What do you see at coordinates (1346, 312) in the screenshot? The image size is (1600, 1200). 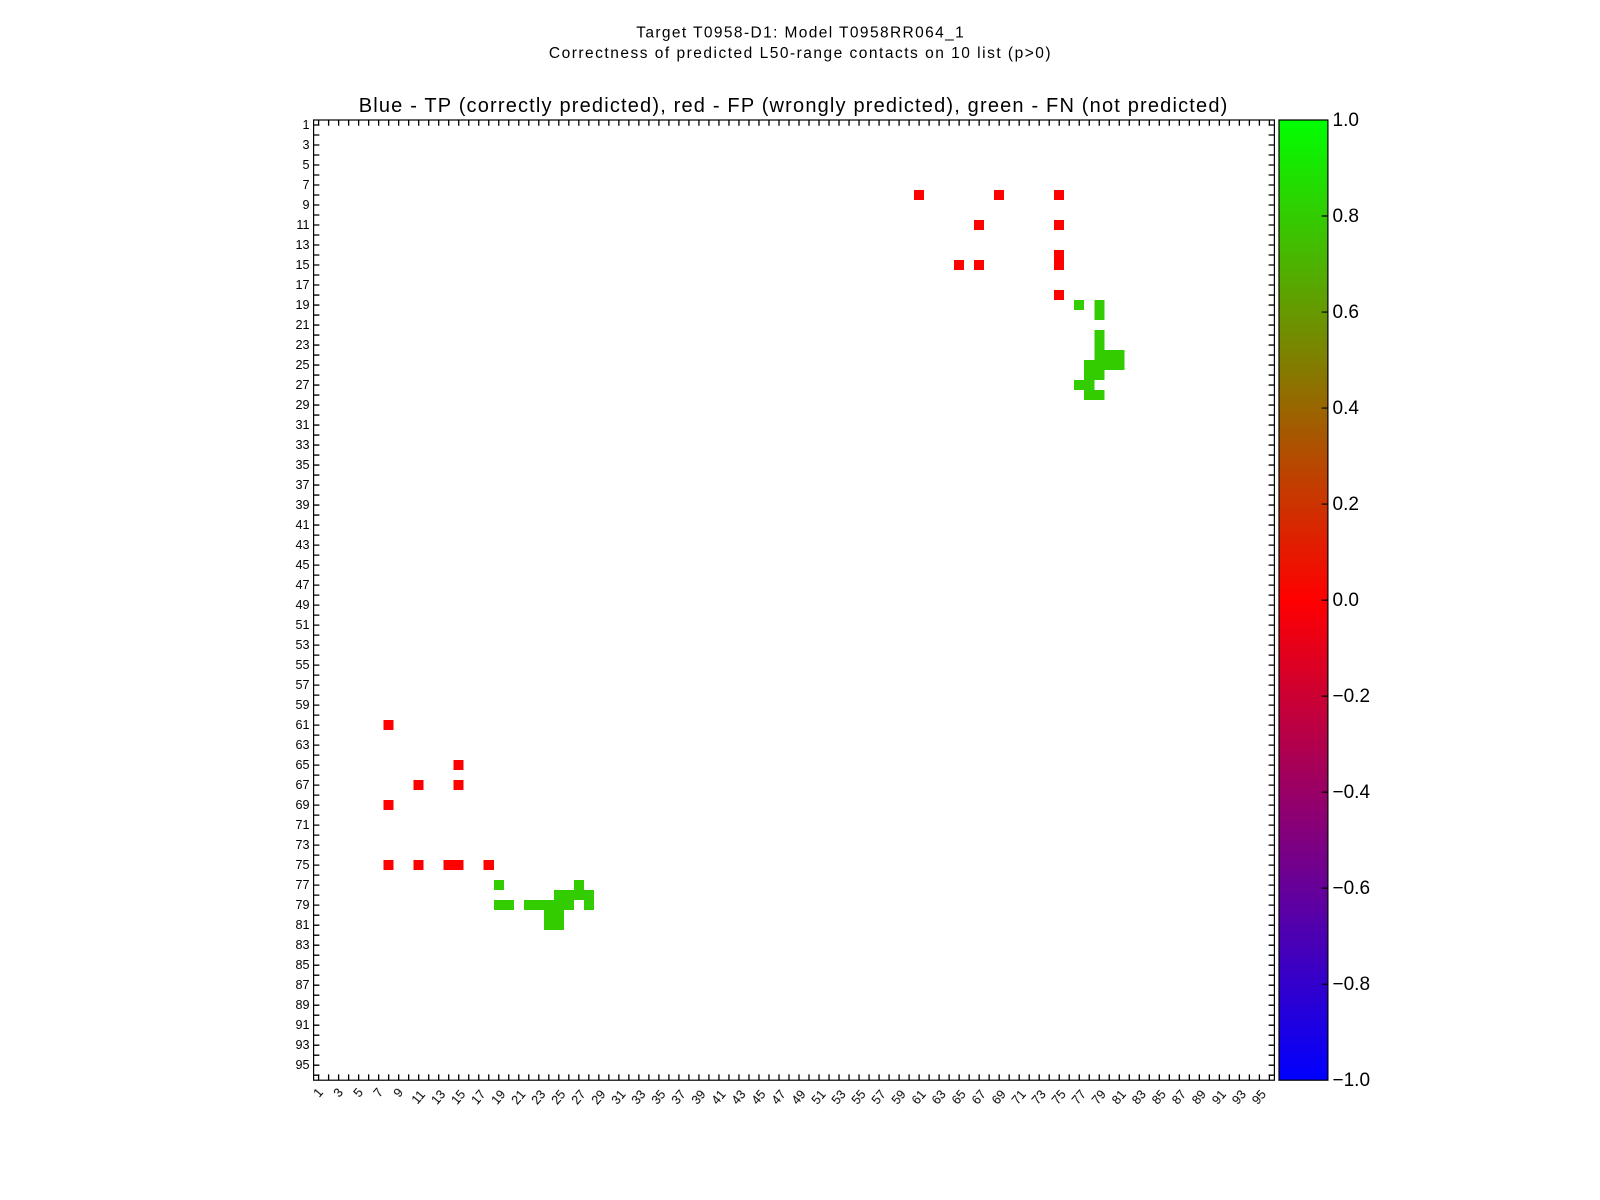 I see `svg-text: 0.6` at bounding box center [1346, 312].